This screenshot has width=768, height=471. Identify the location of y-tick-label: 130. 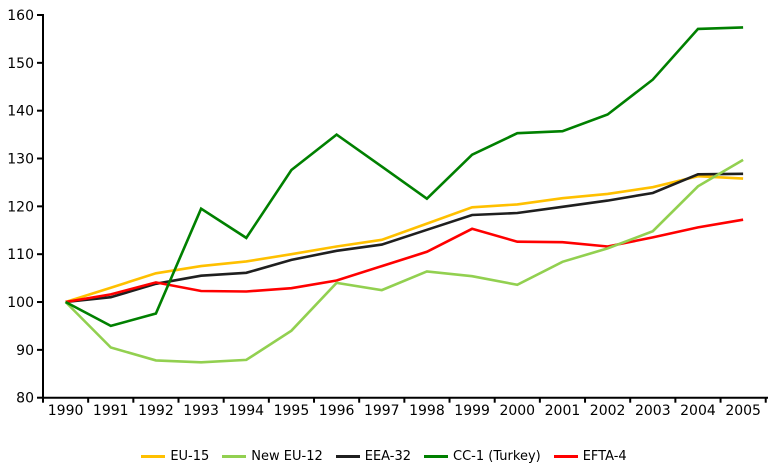
(20, 160).